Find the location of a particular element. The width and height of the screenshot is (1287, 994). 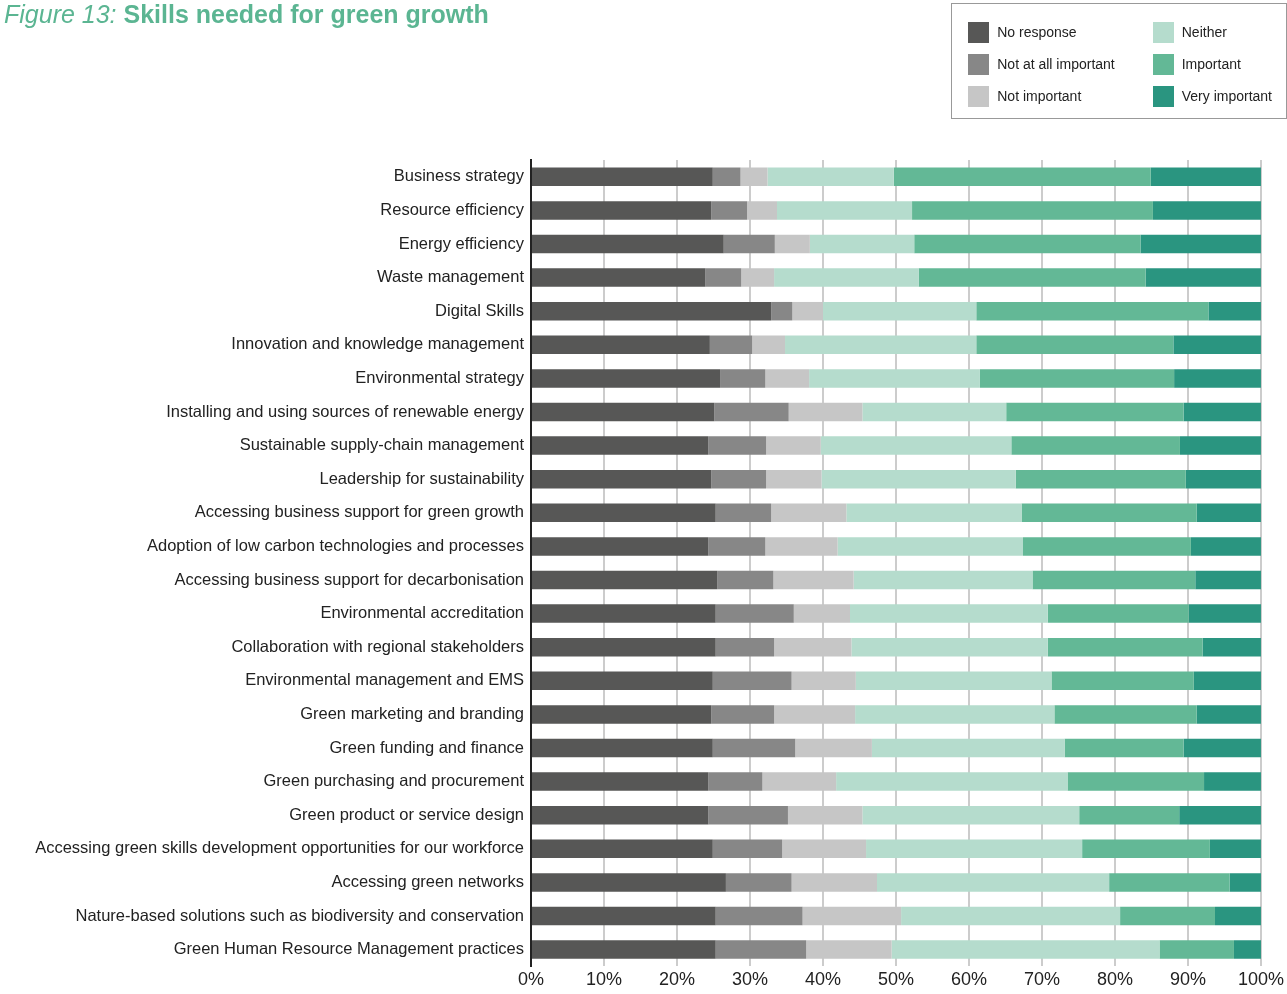

y-tick-label: Accessing green skills development opportunities for our workforce is located at coordinates (279, 847).